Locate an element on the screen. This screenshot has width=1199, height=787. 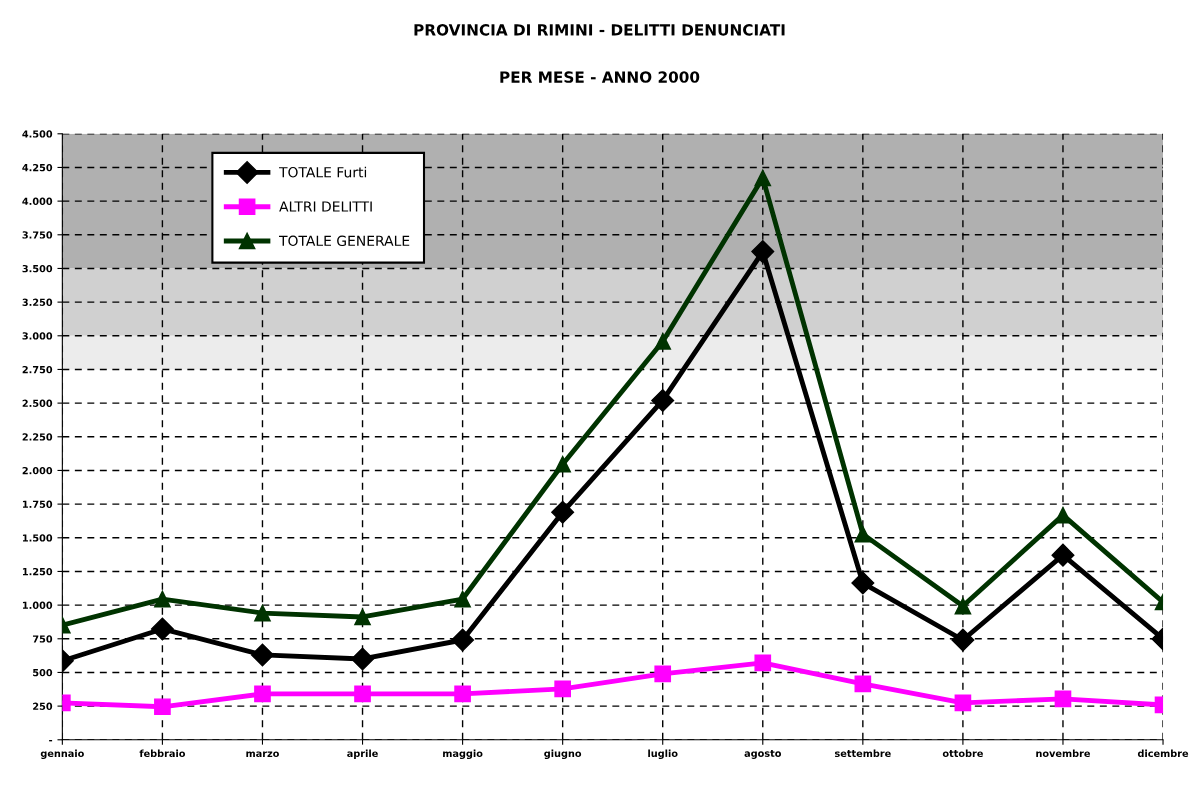
x-tick-label: maggio is located at coordinates (463, 754).